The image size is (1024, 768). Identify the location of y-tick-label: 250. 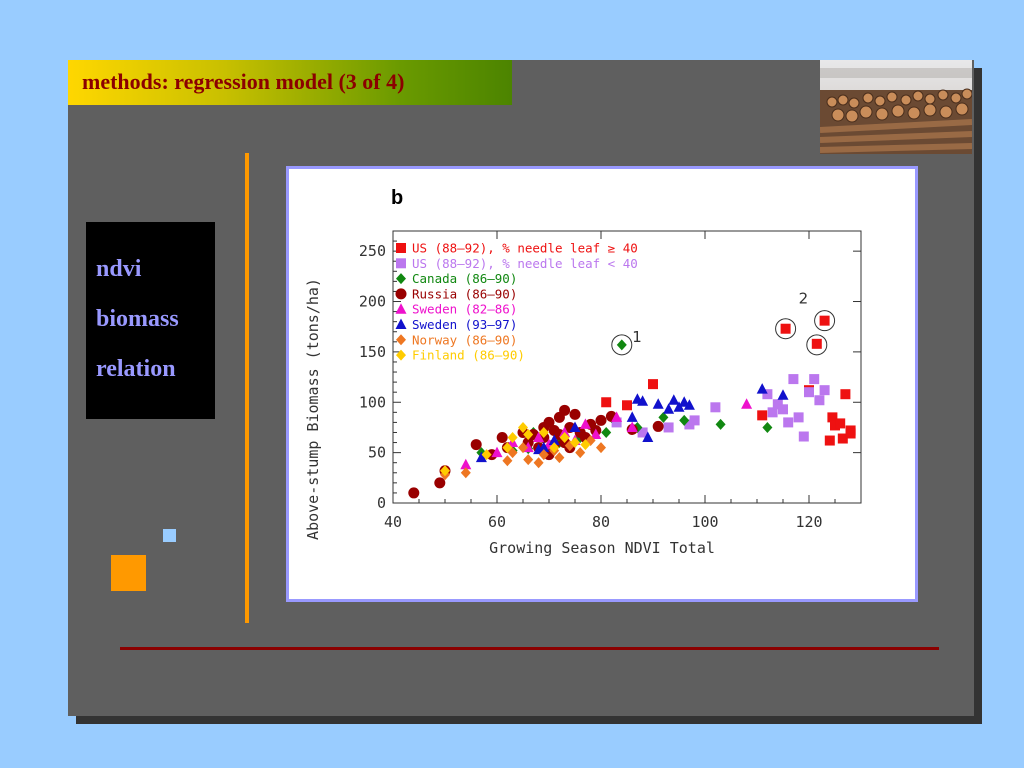
(372, 251).